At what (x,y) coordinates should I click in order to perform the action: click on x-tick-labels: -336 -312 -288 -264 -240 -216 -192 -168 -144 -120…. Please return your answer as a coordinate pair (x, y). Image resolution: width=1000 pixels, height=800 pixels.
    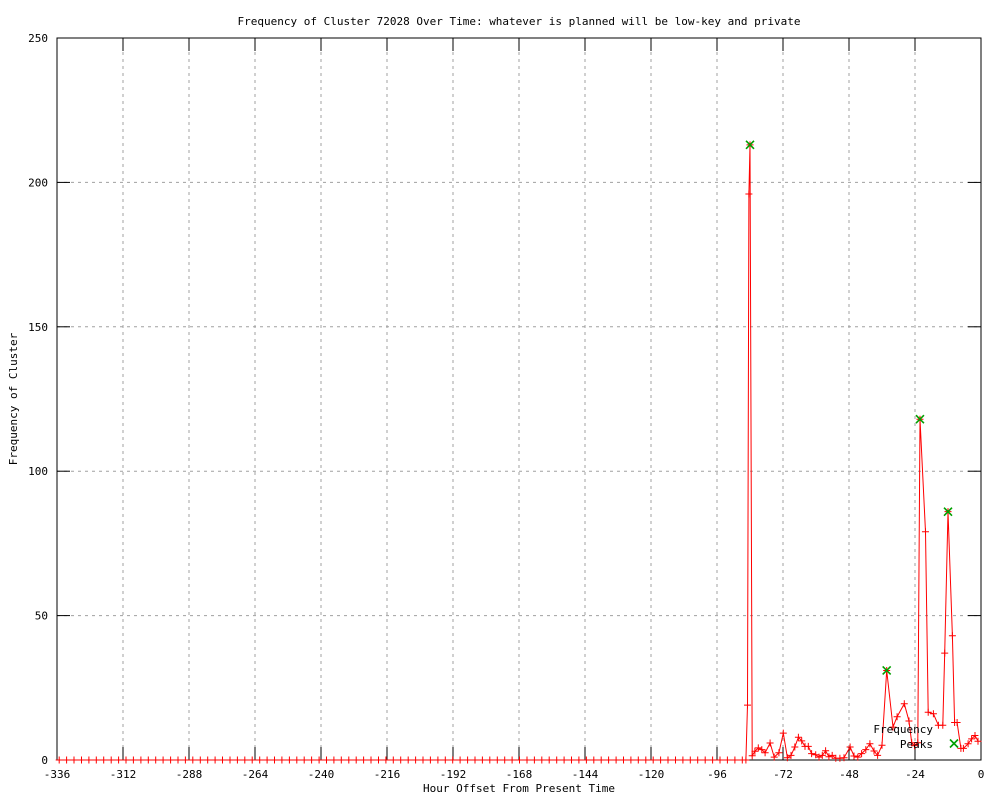
    Looking at the image, I should click on (514, 774).